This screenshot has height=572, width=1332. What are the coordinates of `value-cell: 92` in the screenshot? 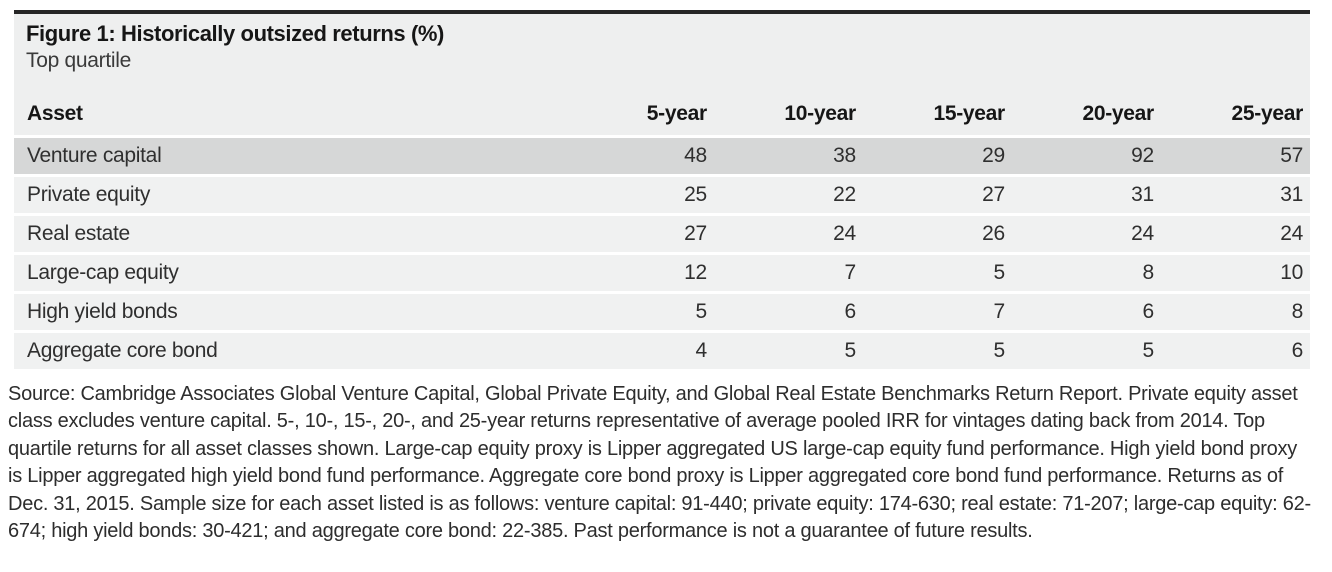 It's located at (1086, 155).